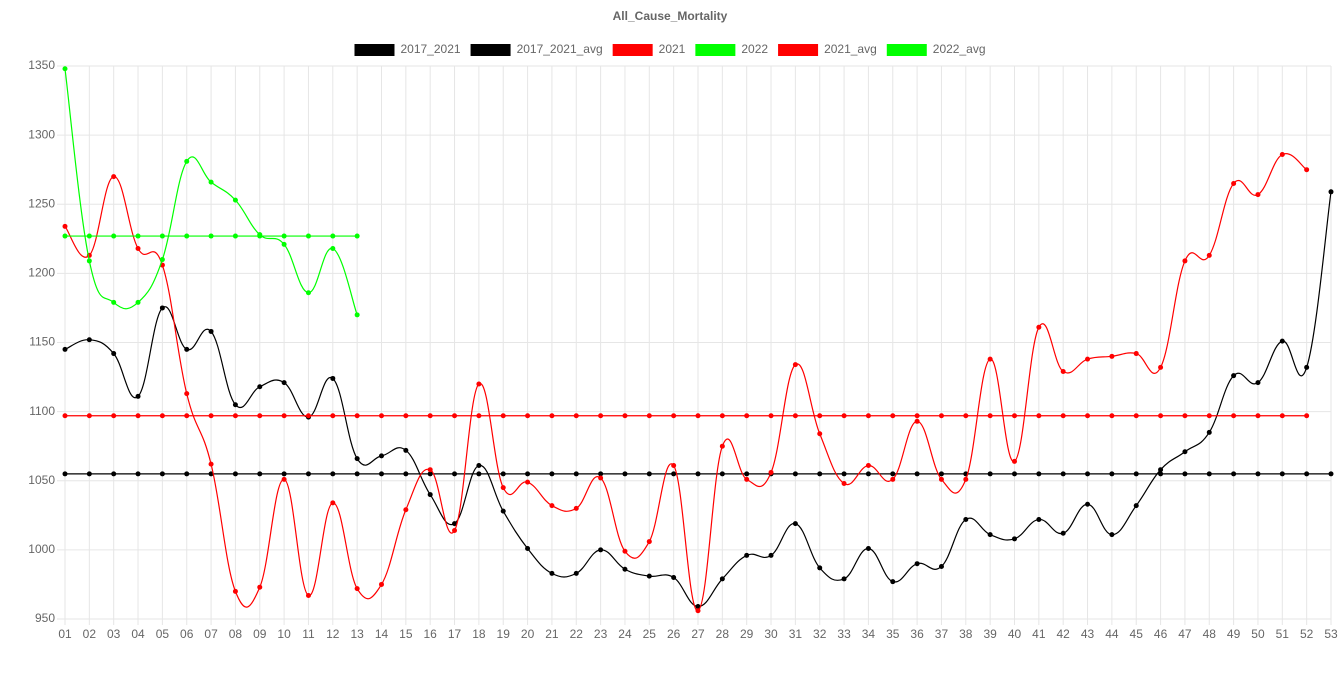 The image size is (1341, 675). Describe the element at coordinates (1161, 634) in the screenshot. I see `x-tick-label: 46` at that location.